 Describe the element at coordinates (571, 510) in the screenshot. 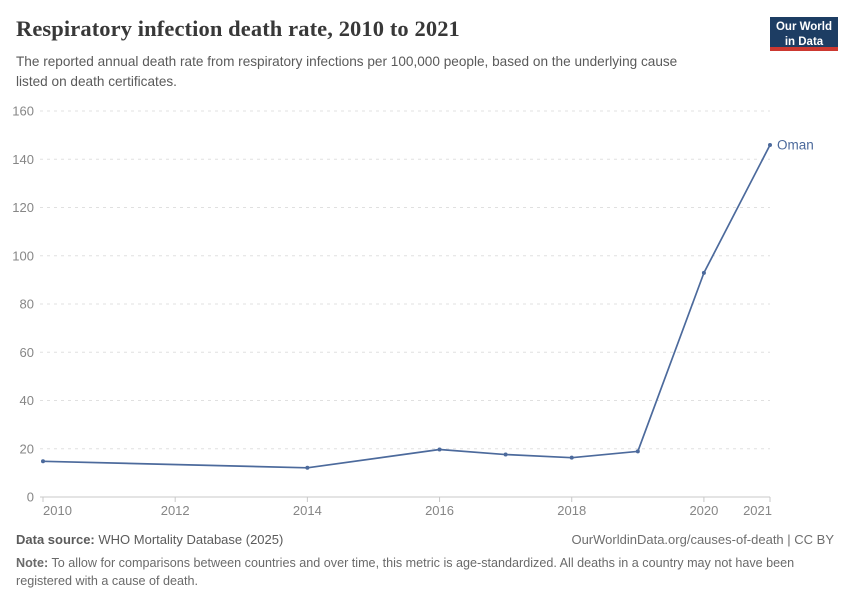

I see `x-tick-label-2018: 2018` at that location.